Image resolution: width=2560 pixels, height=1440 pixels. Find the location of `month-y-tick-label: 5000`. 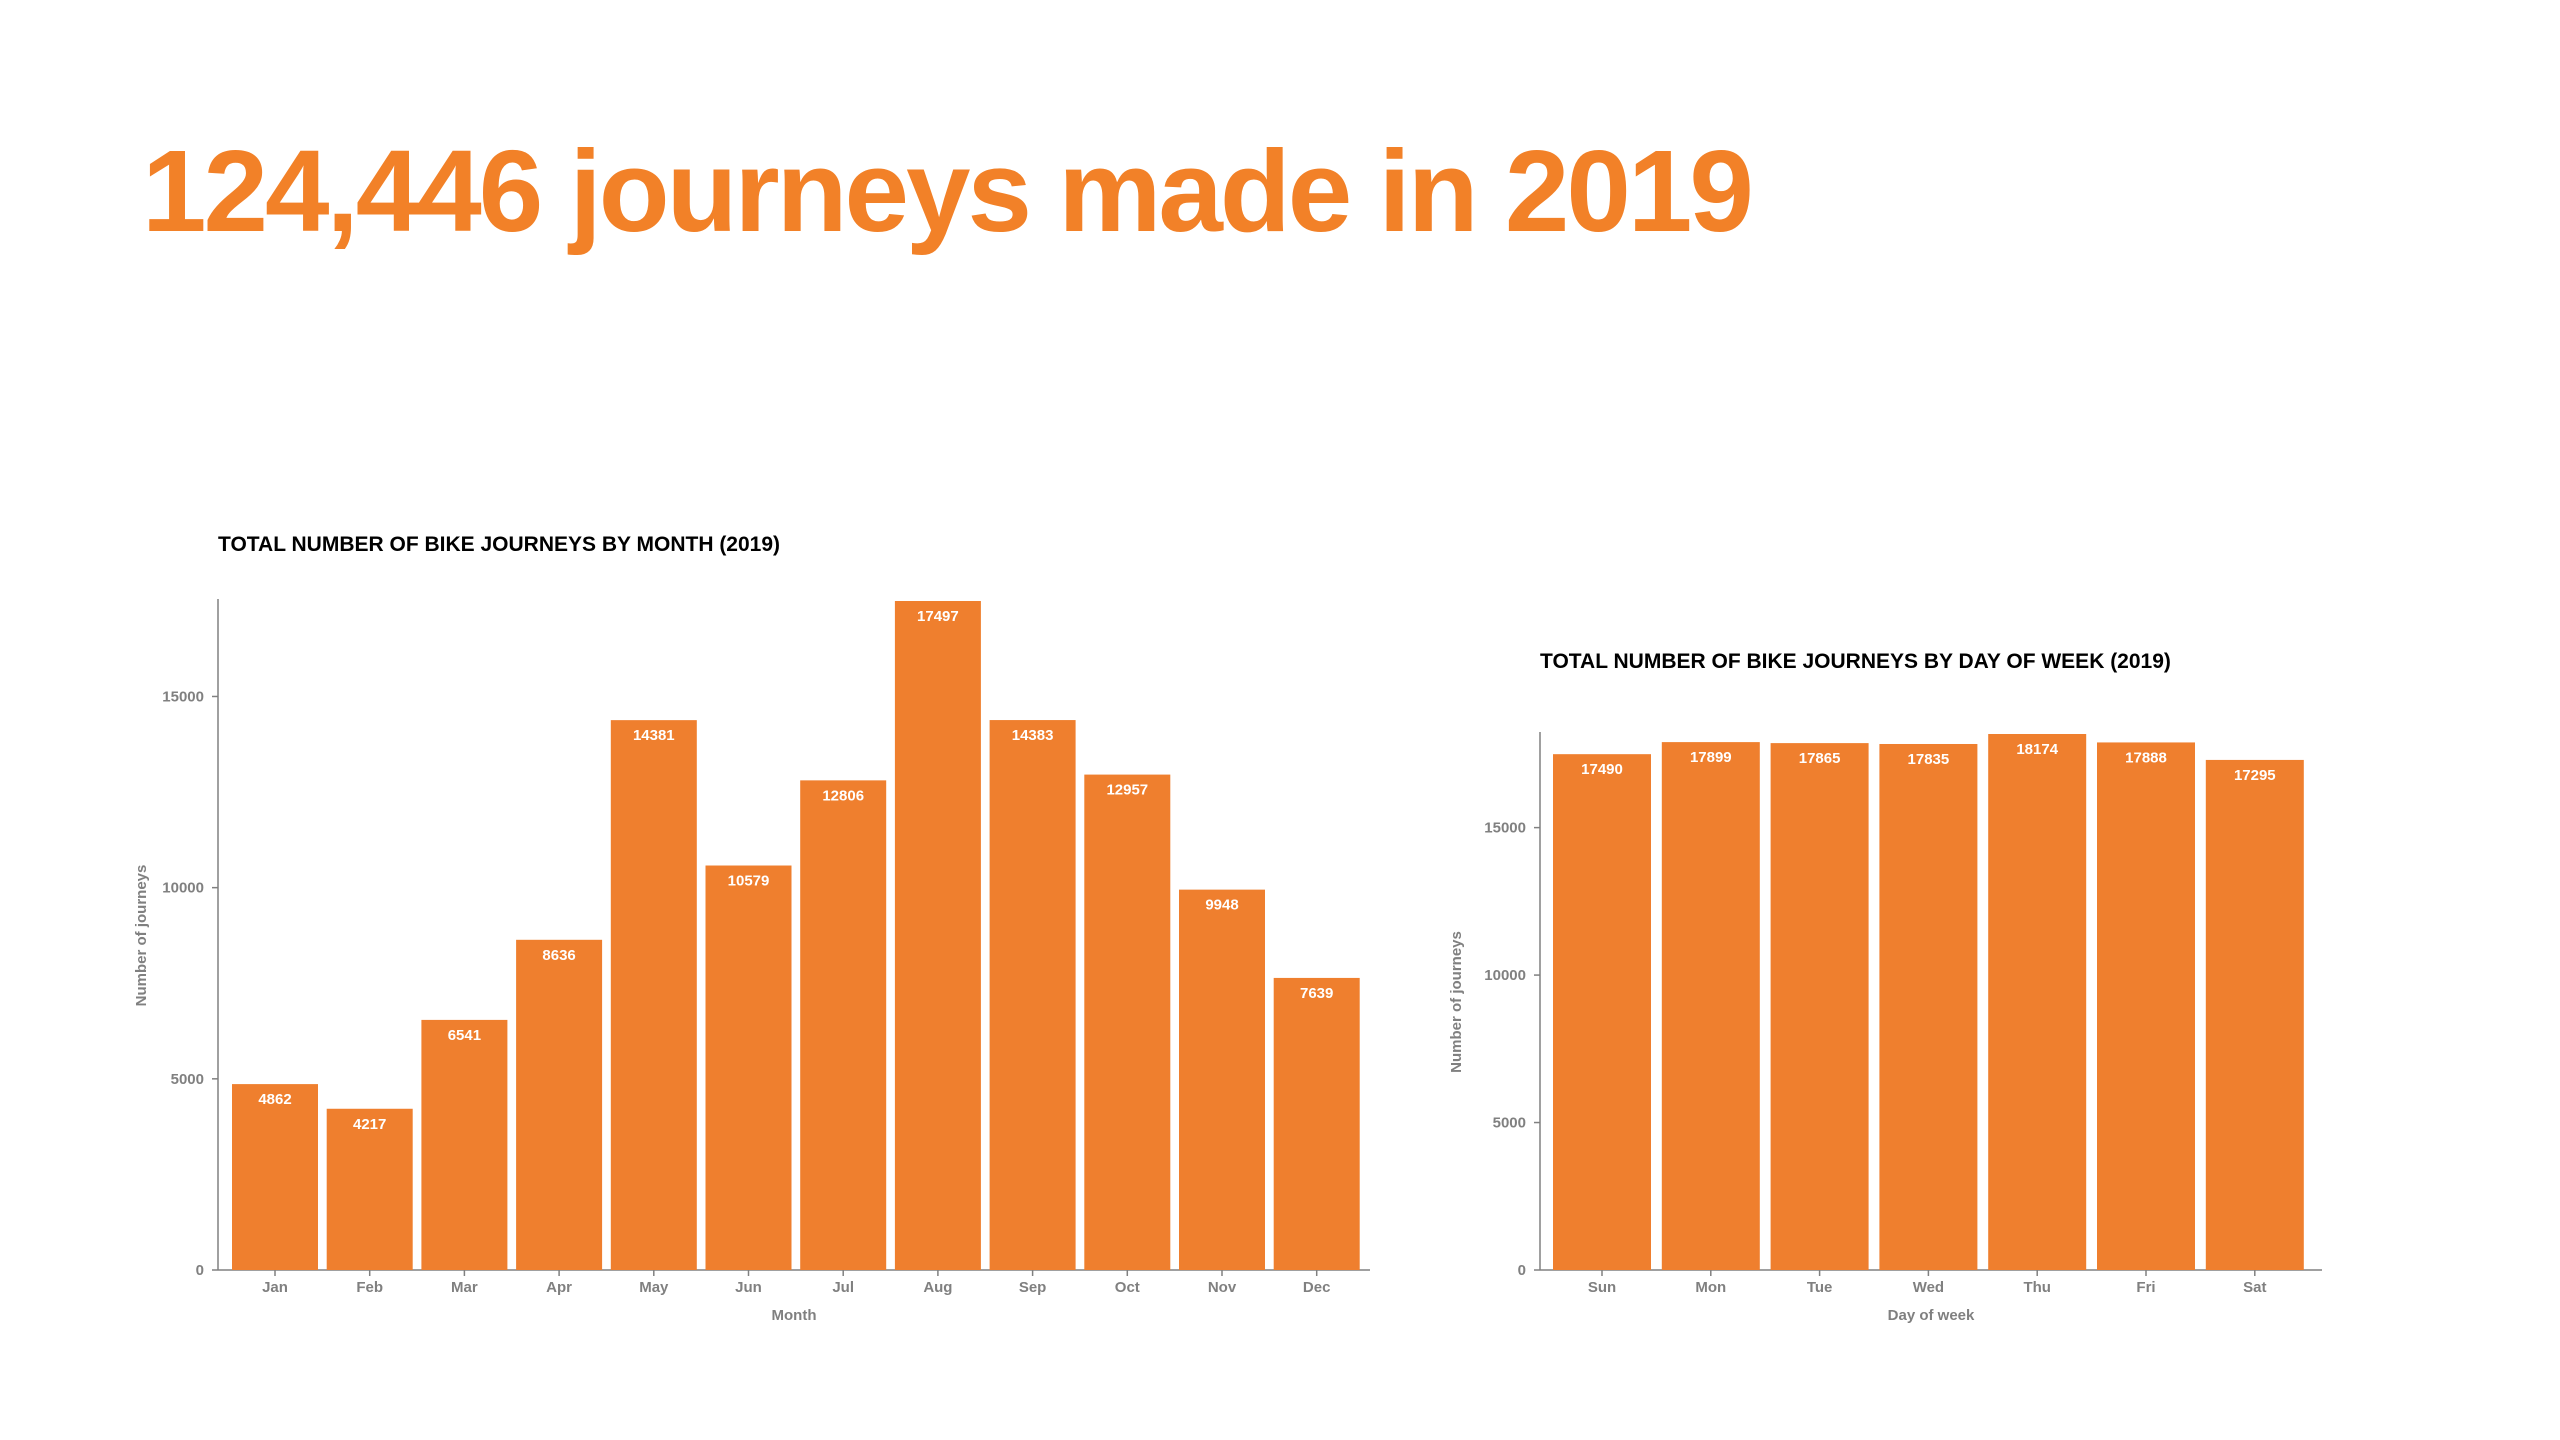

month-y-tick-label: 5000 is located at coordinates (187, 1079).